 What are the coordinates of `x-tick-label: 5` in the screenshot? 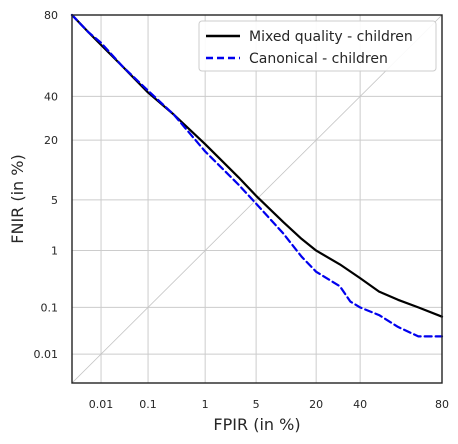 It's located at (256, 404).